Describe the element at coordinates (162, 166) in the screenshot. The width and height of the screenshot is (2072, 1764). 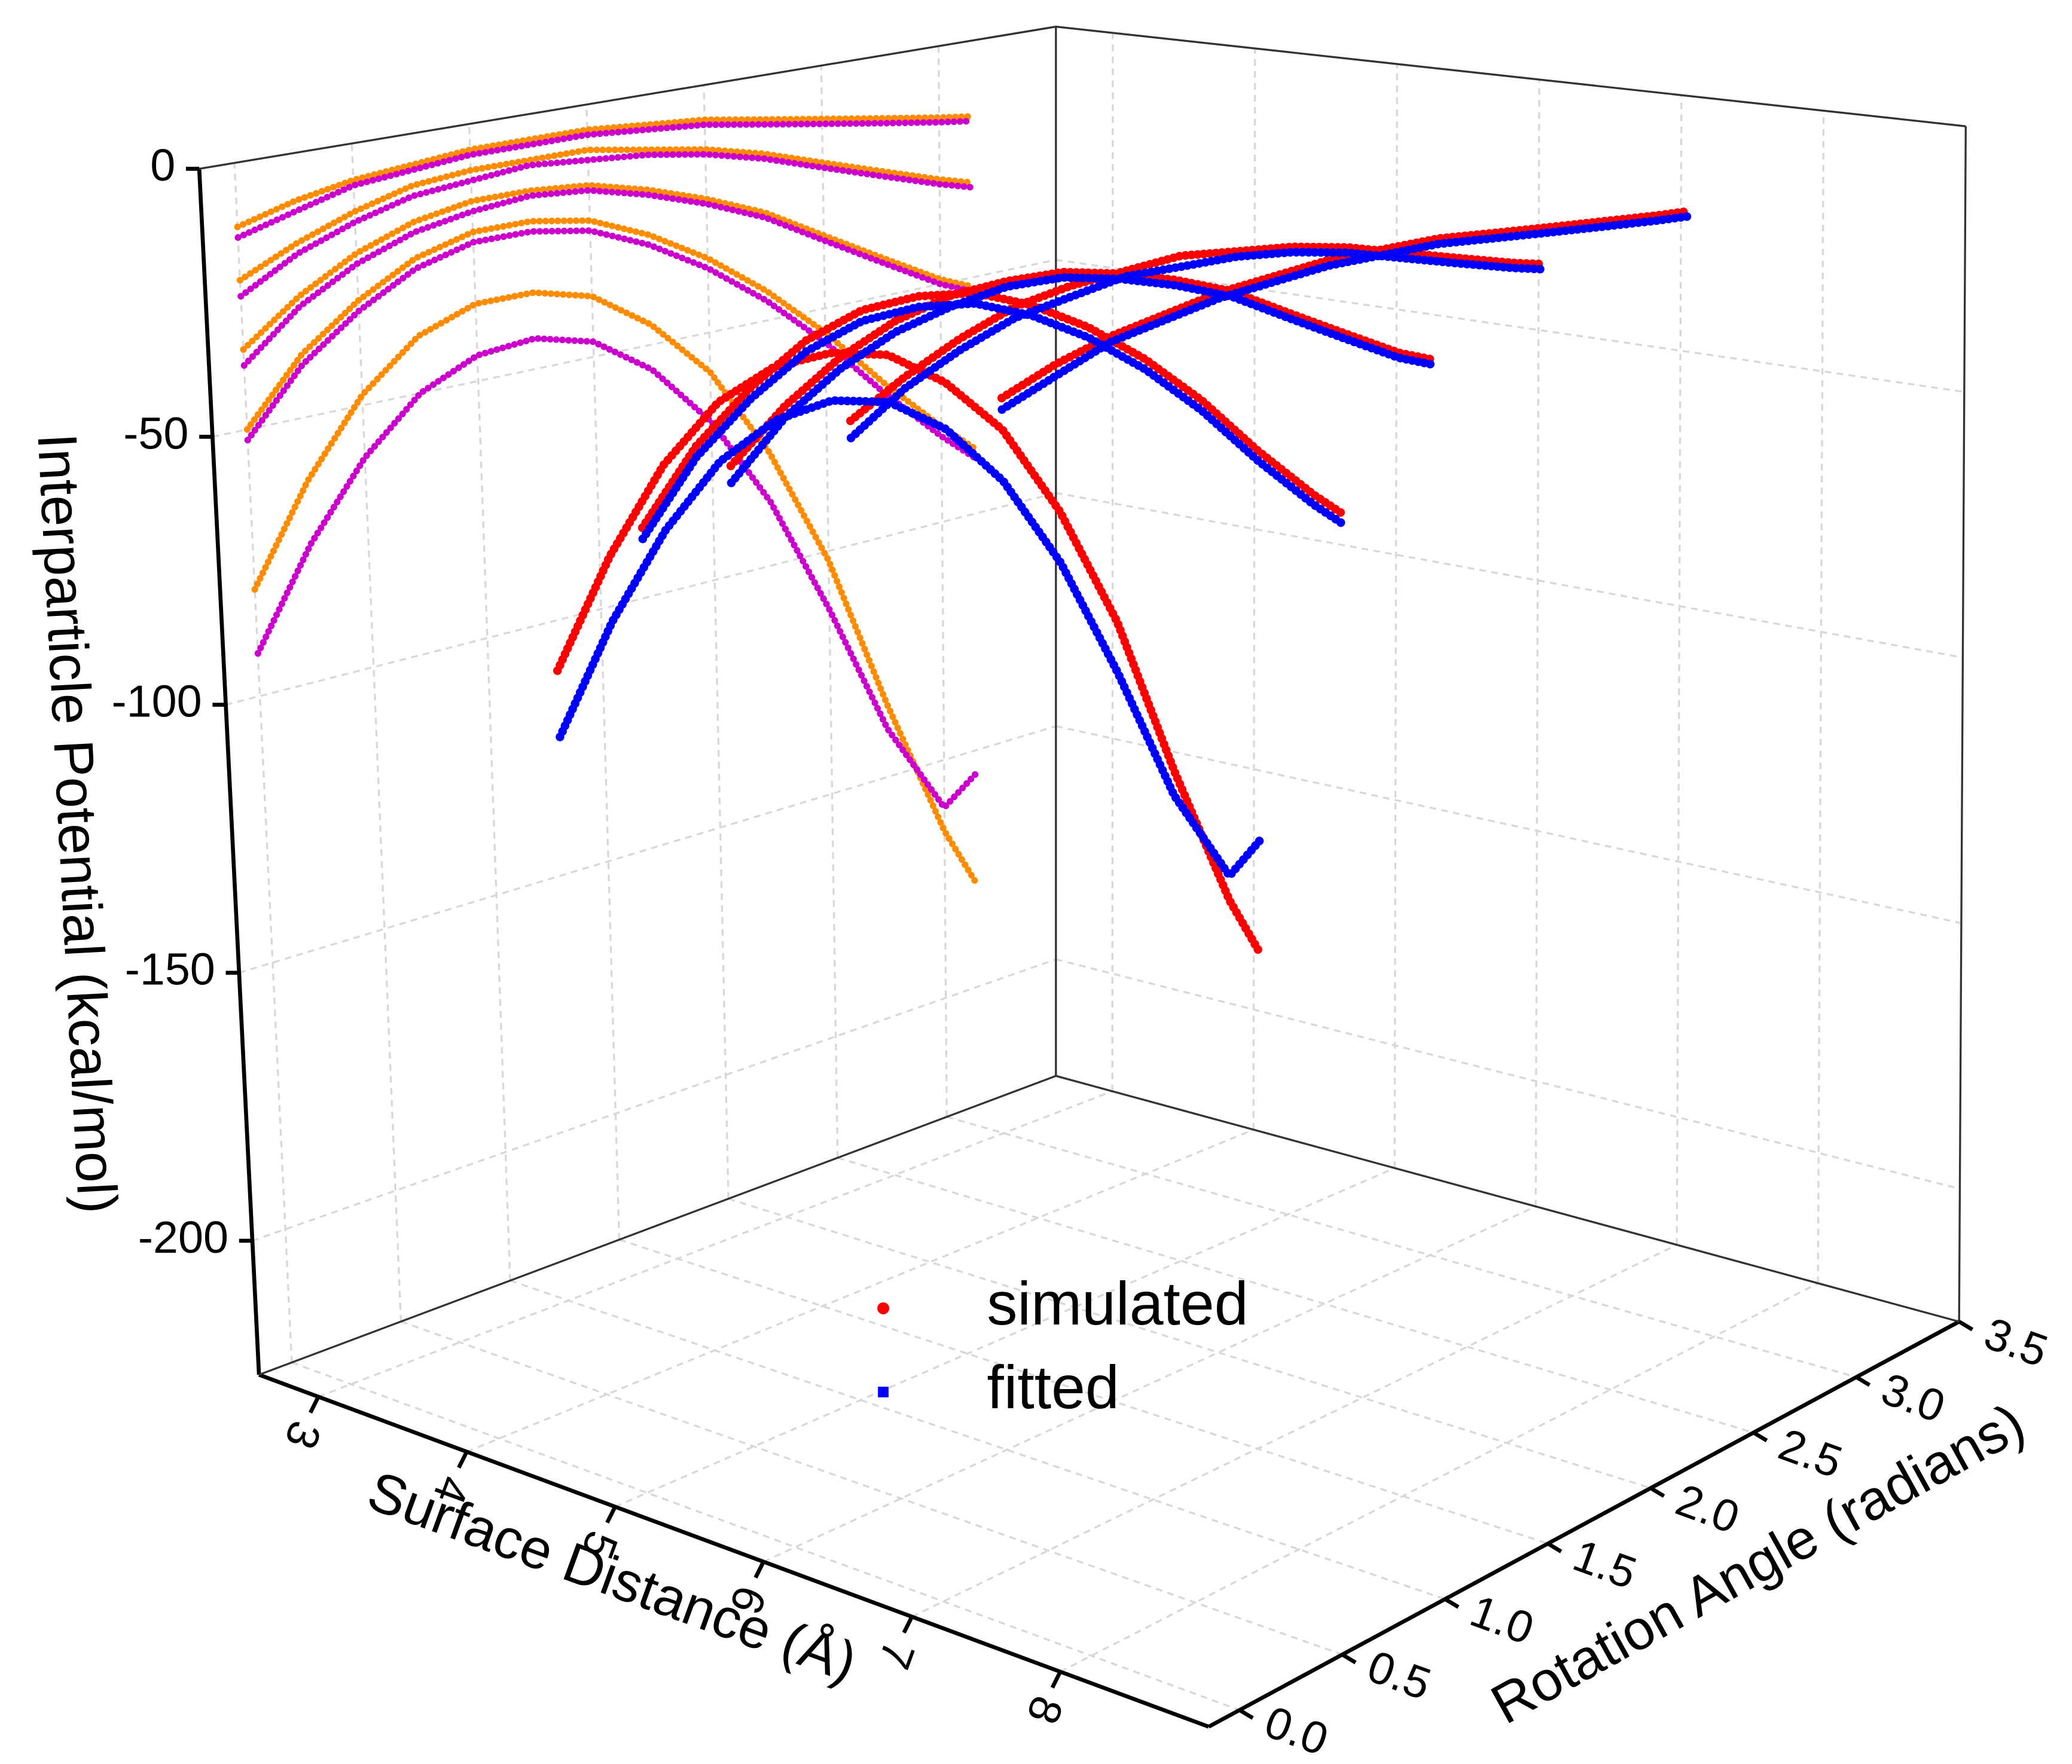
I see `z-tick-label: 0` at that location.